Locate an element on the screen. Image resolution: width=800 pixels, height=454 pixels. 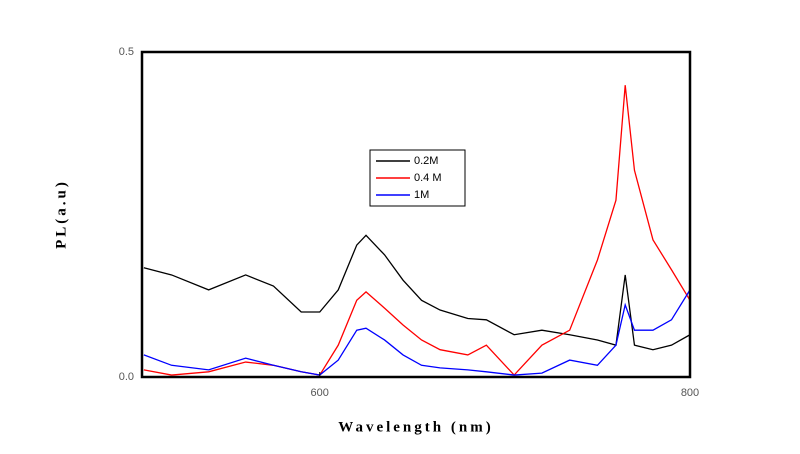
x-axis-label: Wavelength (nm) is located at coordinates (415, 427).